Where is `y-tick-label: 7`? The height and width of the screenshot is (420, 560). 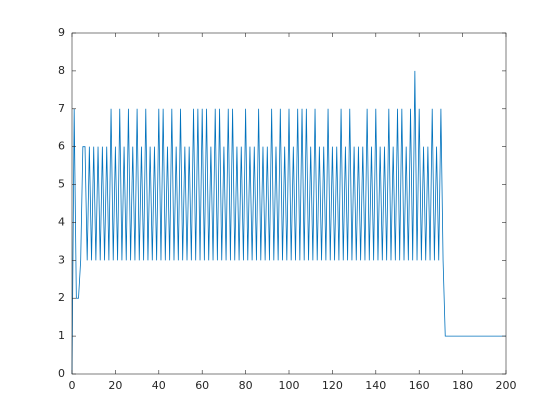
y-tick-label: 7 is located at coordinates (61, 108).